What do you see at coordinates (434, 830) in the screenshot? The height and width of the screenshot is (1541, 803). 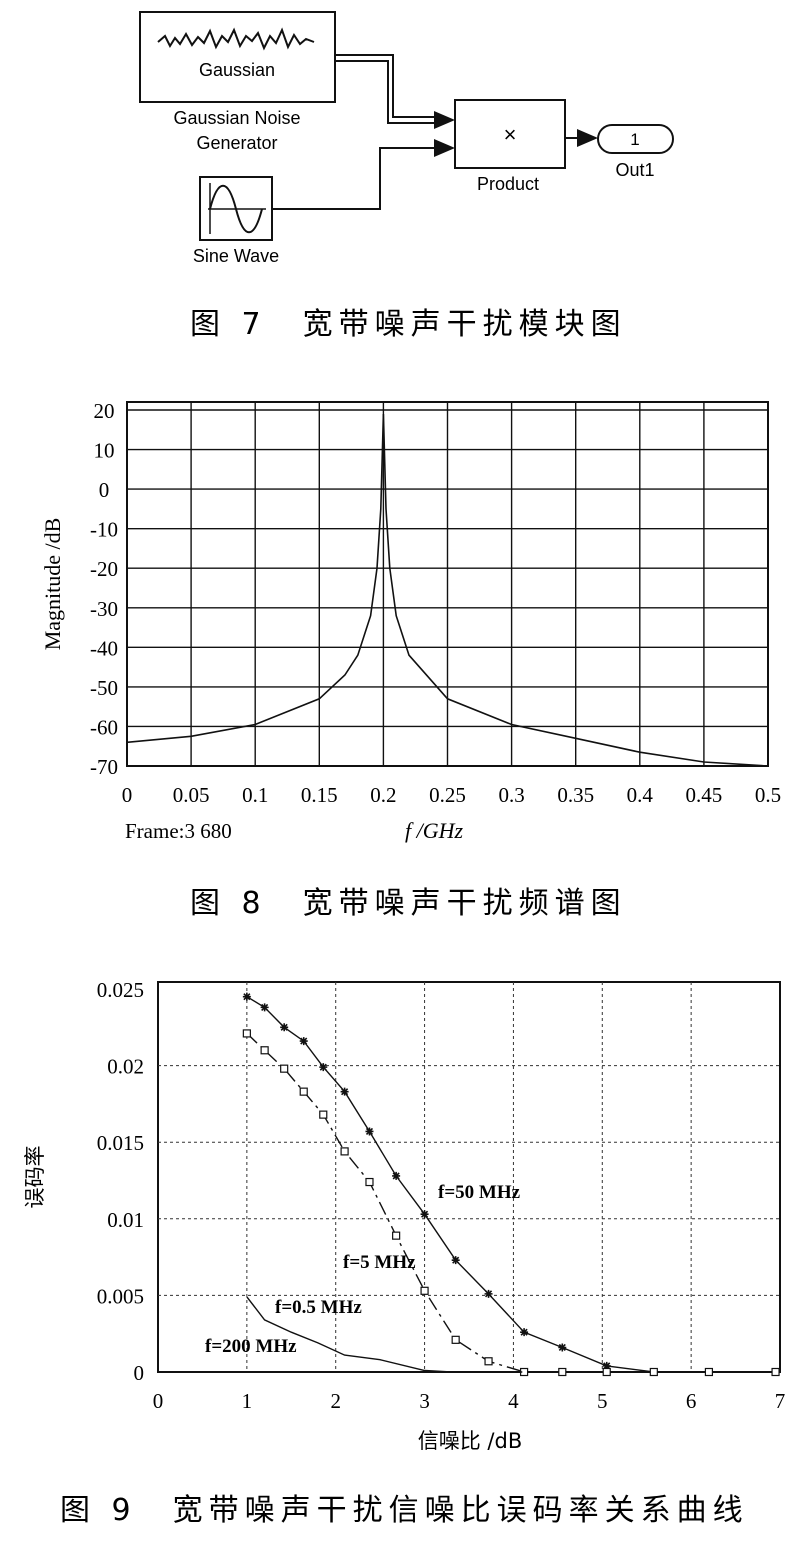 I see `fig8-xlabel: f /GHz` at bounding box center [434, 830].